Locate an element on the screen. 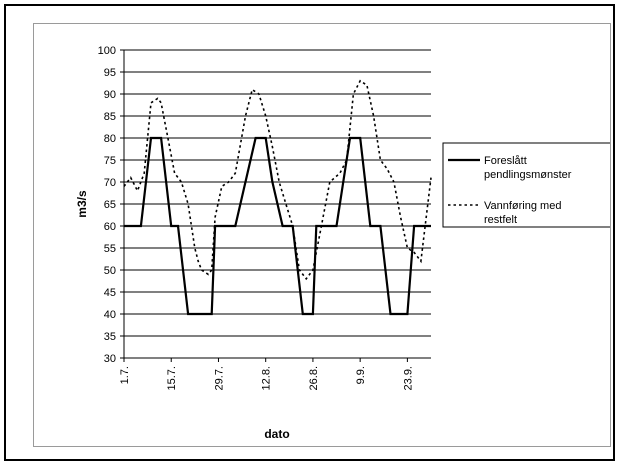  x-tick-label: 29.7. is located at coordinates (219, 378).